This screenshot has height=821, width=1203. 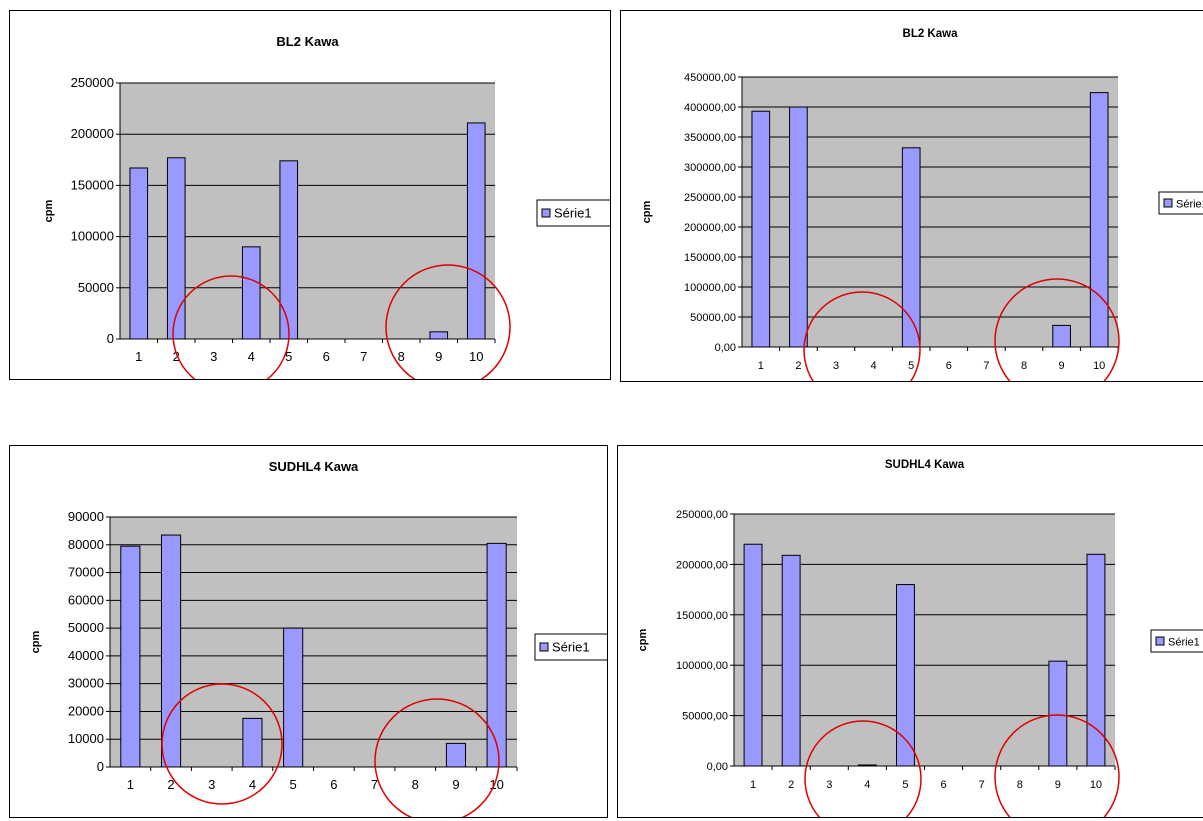 What do you see at coordinates (710, 108) in the screenshot?
I see `y-tick-label: 400000,00` at bounding box center [710, 108].